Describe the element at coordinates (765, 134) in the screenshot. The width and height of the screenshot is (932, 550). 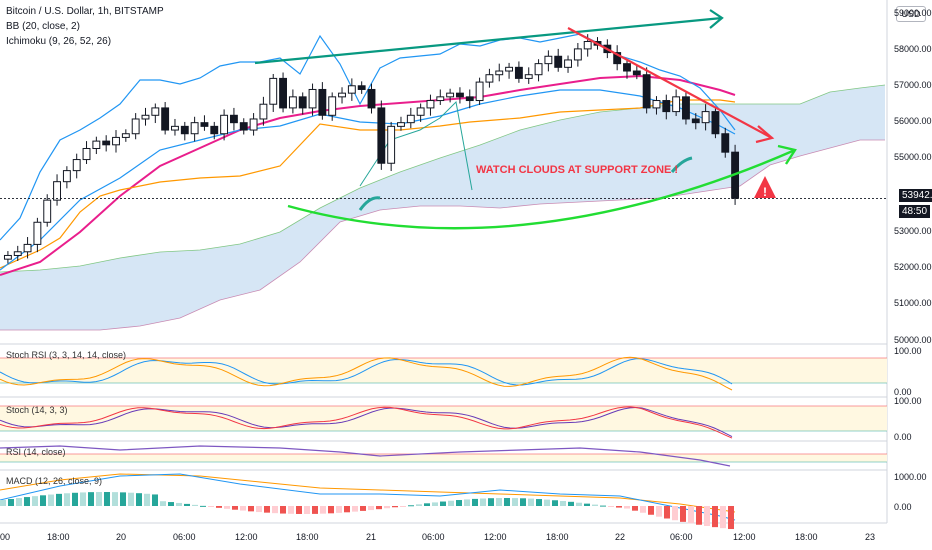
I see `resistance-trendline-arrowhead` at that location.